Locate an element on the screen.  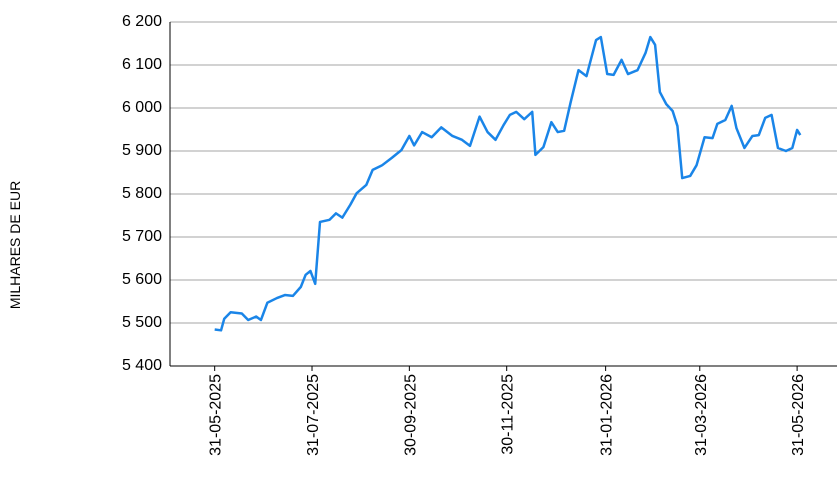
y-tick-label: 5 600 is located at coordinates (142, 279).